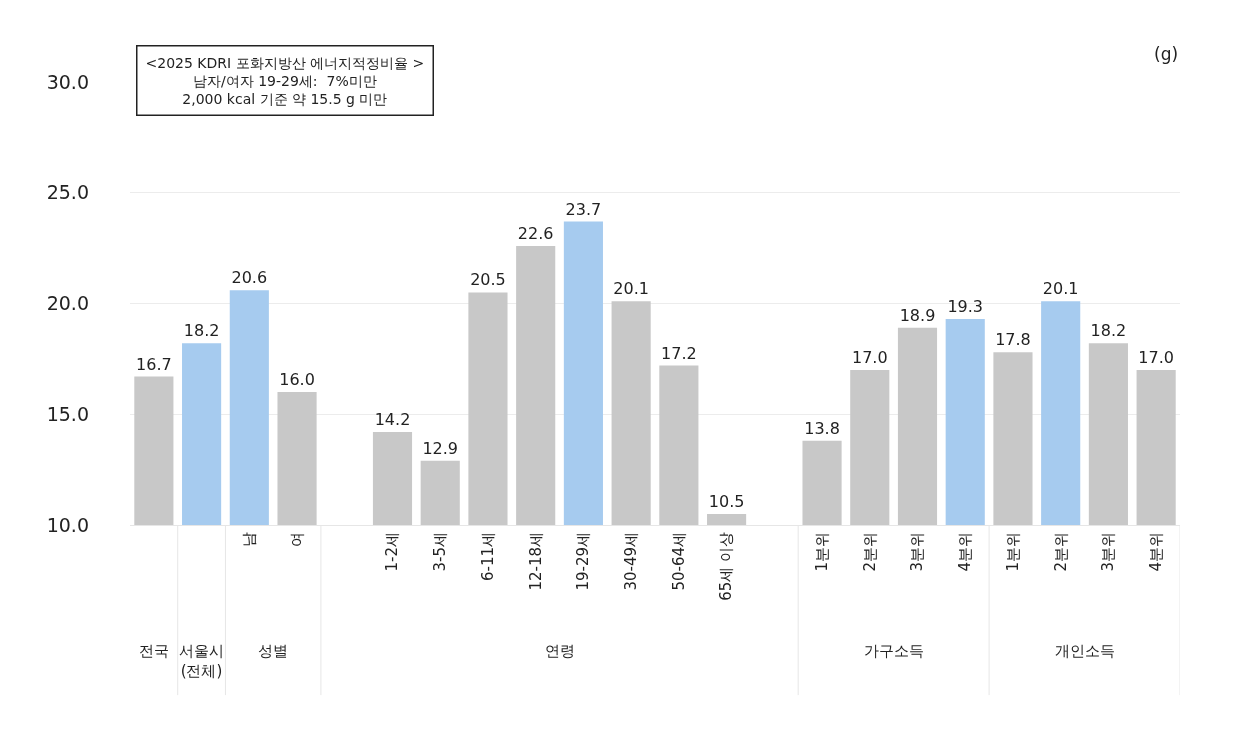  Describe the element at coordinates (1166, 54) in the screenshot. I see `y-axis-title: (g)` at that location.